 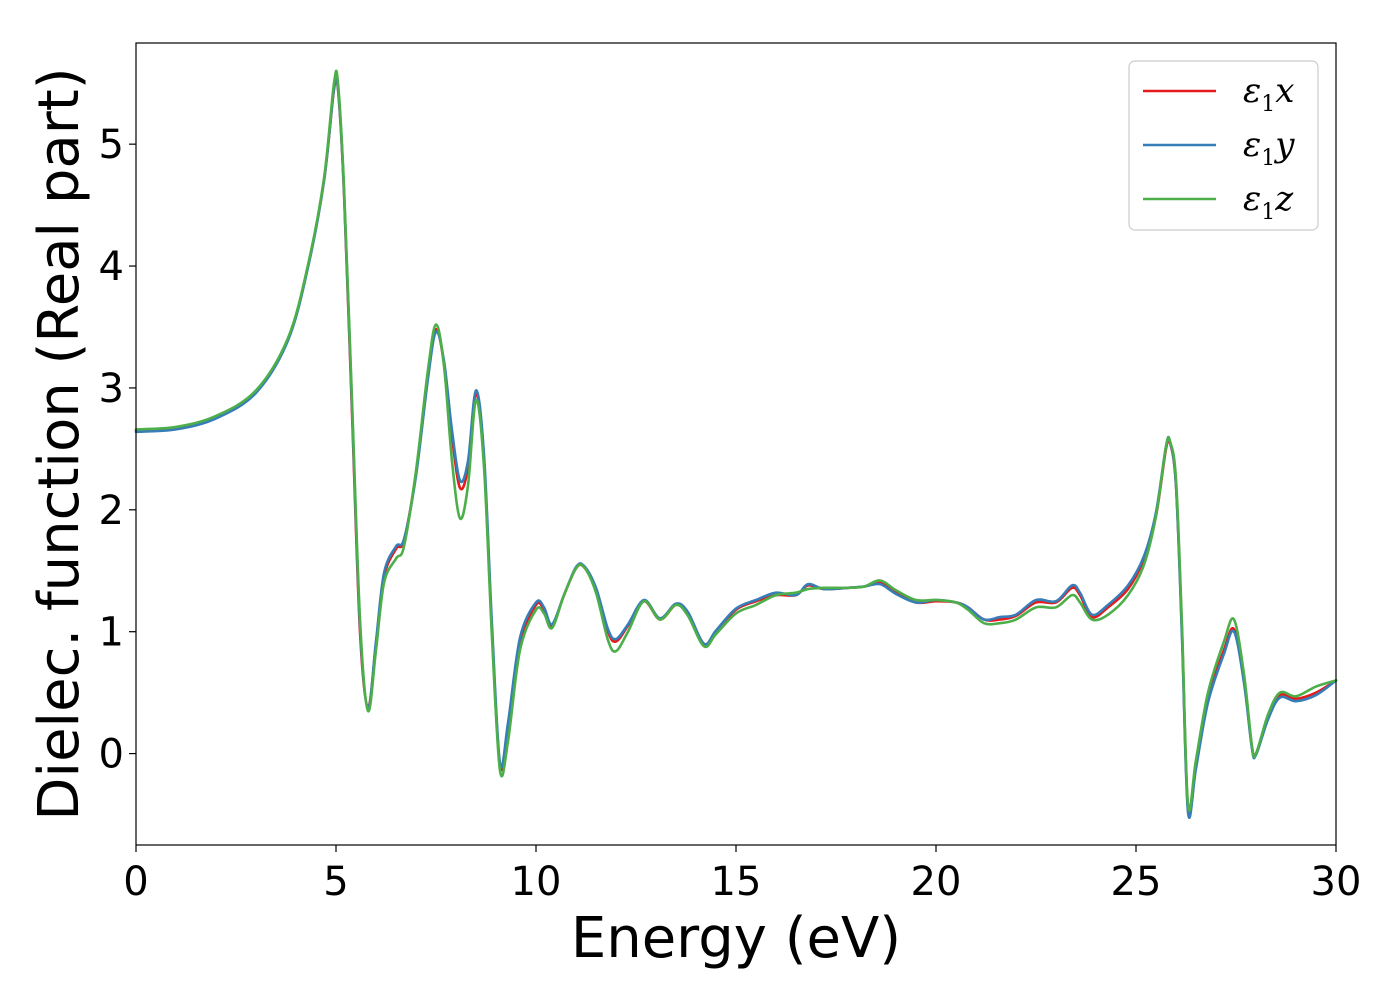 I want to click on legend-label-z: ε1z, so click(x=1268, y=202).